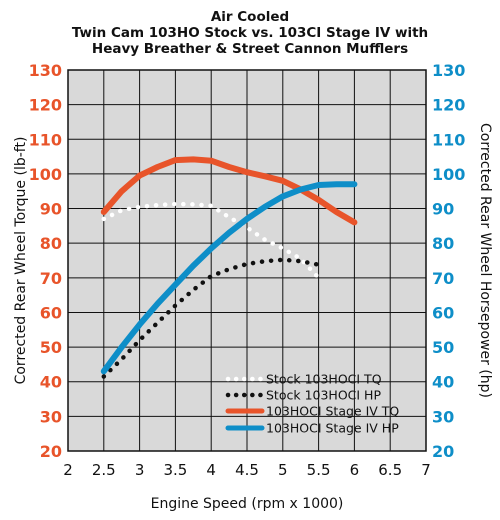  What do you see at coordinates (21, 261) in the screenshot?
I see `y-axis-label-left: Corrected Rear Wheel Torque (lb-ft)` at bounding box center [21, 261].